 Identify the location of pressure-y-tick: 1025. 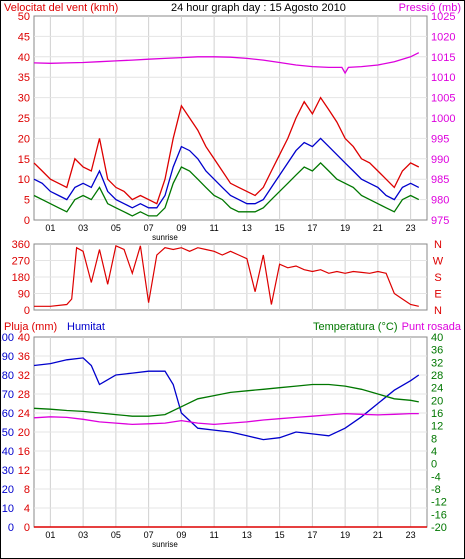
(443, 17).